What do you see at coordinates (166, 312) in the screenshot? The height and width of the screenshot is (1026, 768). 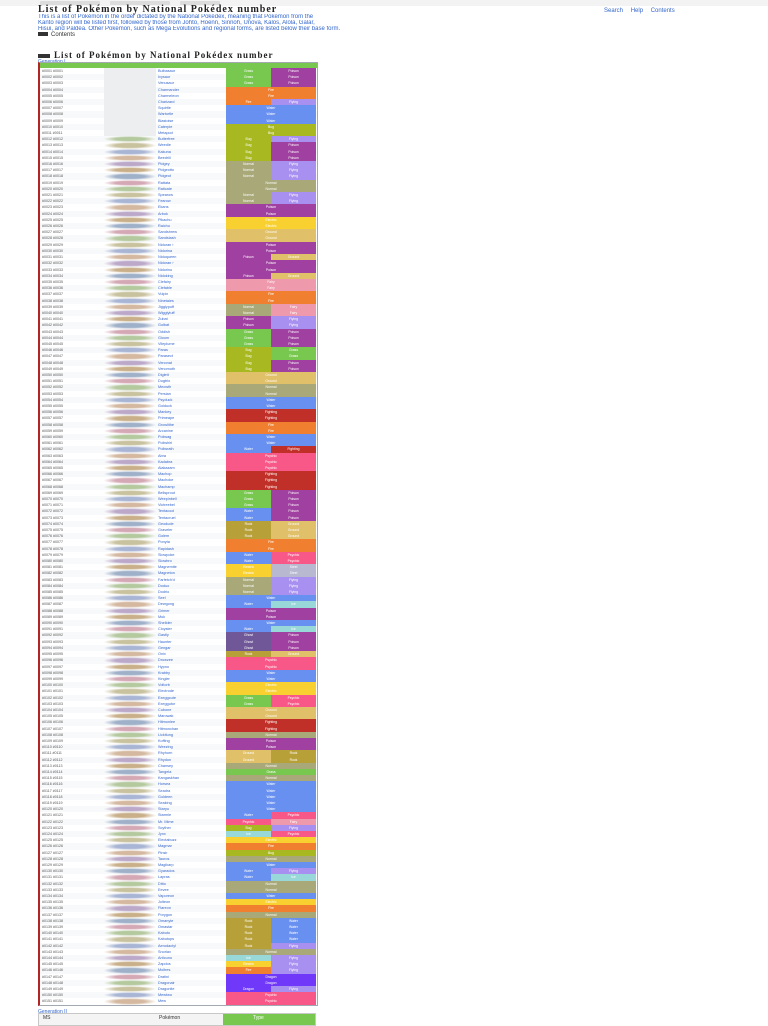 I see `pokemon-name-link: Wigglytuff` at bounding box center [166, 312].